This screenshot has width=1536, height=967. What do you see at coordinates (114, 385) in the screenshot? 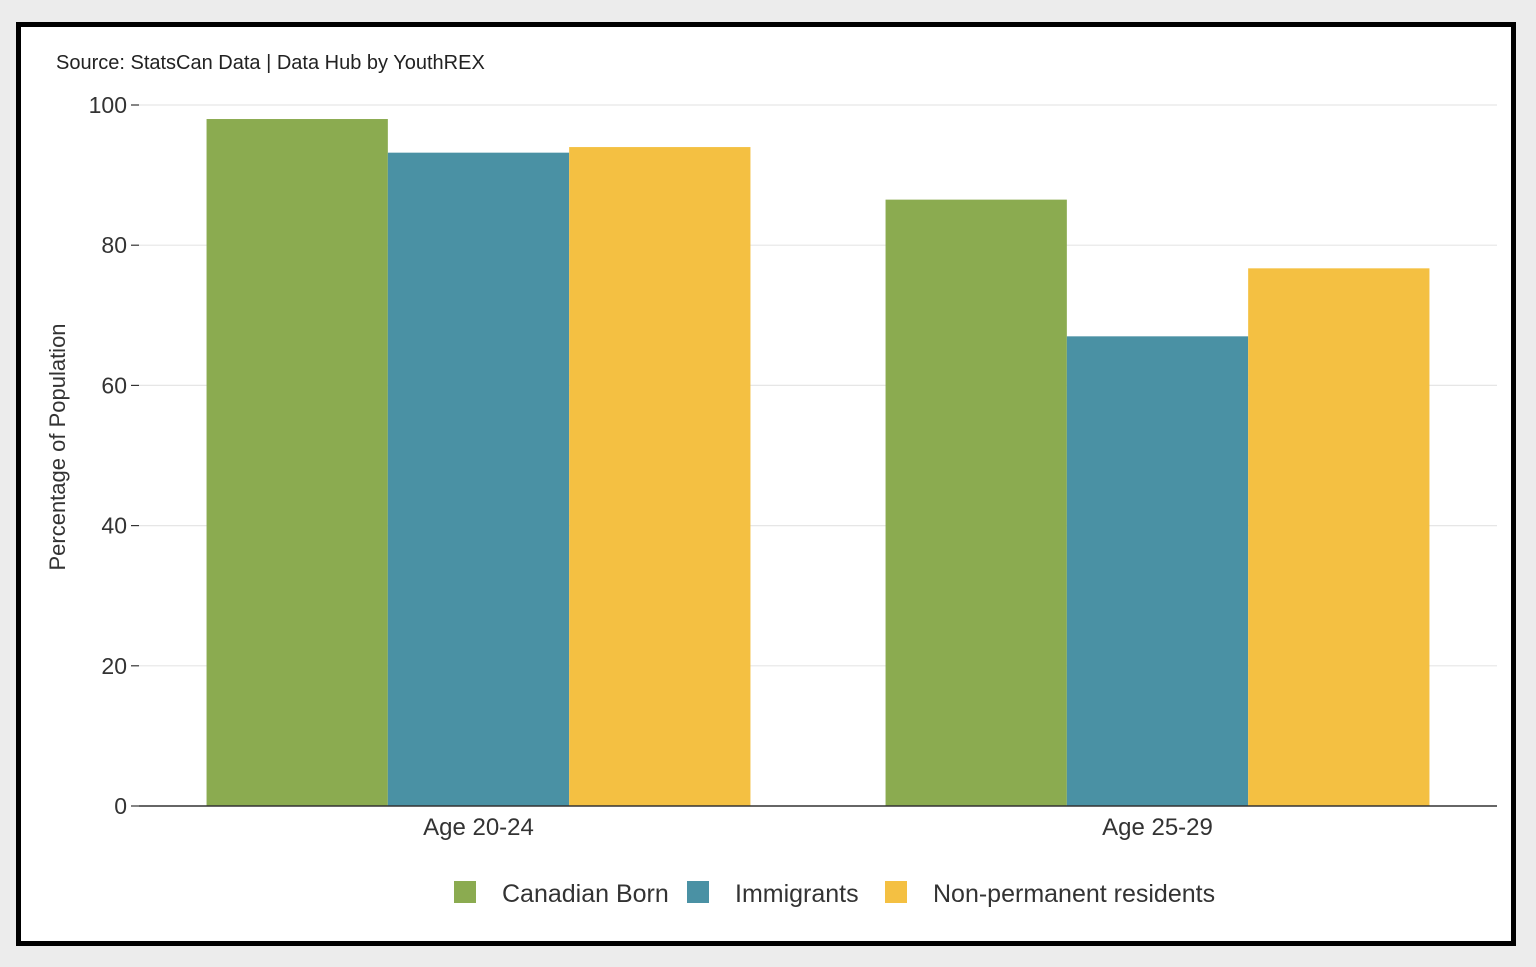
I see `y-tick-label: 60` at bounding box center [114, 385].